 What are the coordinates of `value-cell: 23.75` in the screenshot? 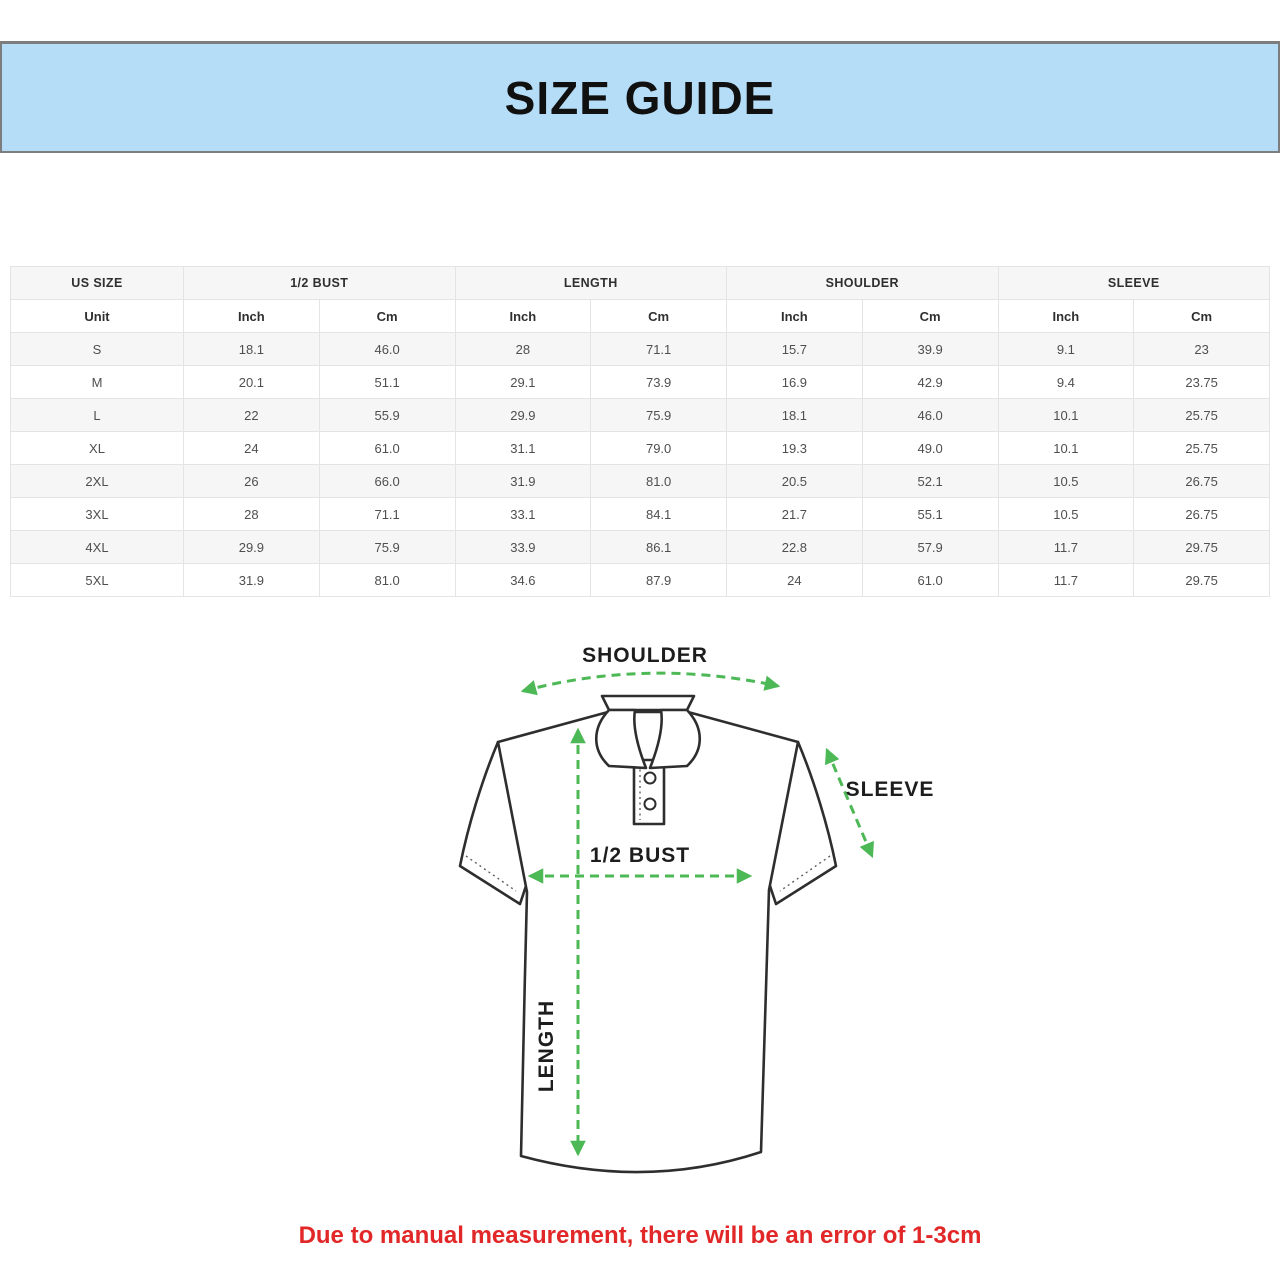 It's located at (1201, 382).